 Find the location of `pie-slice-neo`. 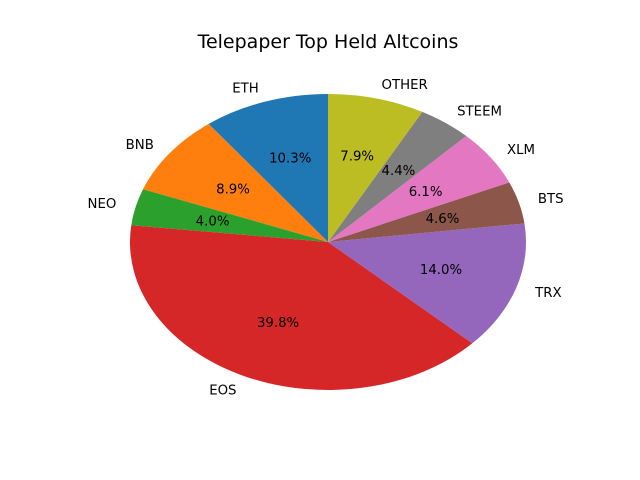

pie-slice-neo is located at coordinates (229, 215).